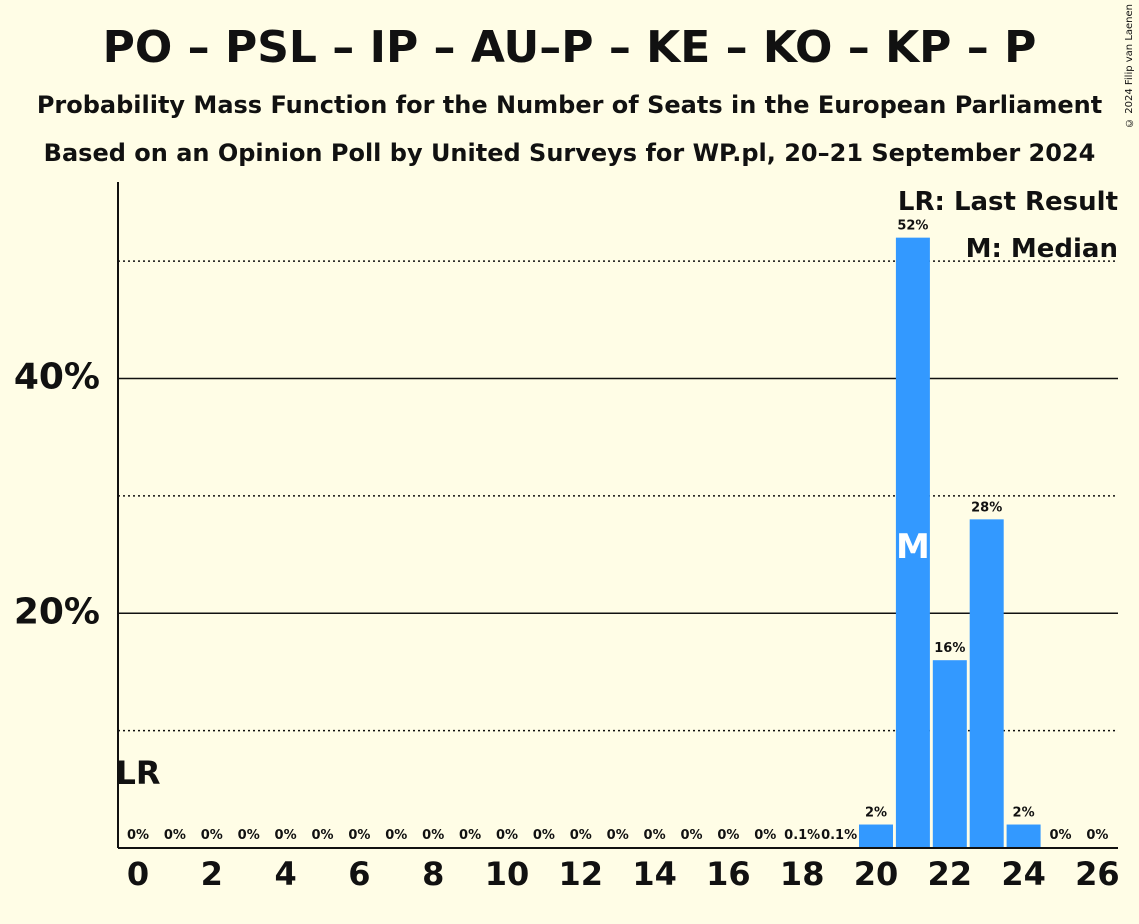 The width and height of the screenshot is (1139, 924). What do you see at coordinates (950, 874) in the screenshot?
I see `x-tick-label: 22` at bounding box center [950, 874].